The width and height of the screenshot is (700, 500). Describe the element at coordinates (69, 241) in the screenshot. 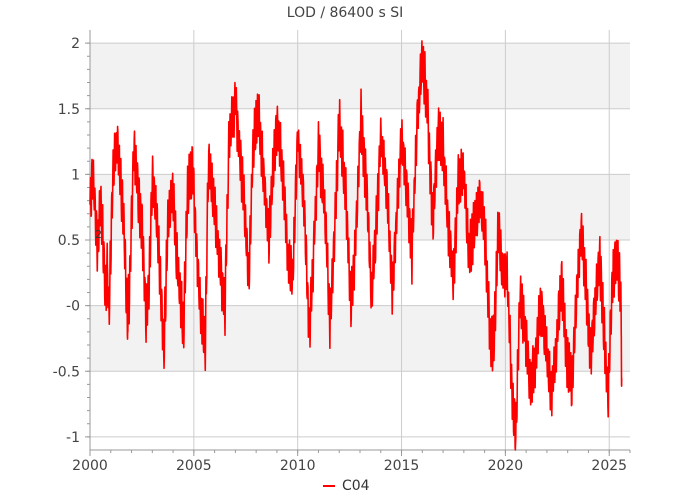

I see `y-tick-label: 0.5` at that location.